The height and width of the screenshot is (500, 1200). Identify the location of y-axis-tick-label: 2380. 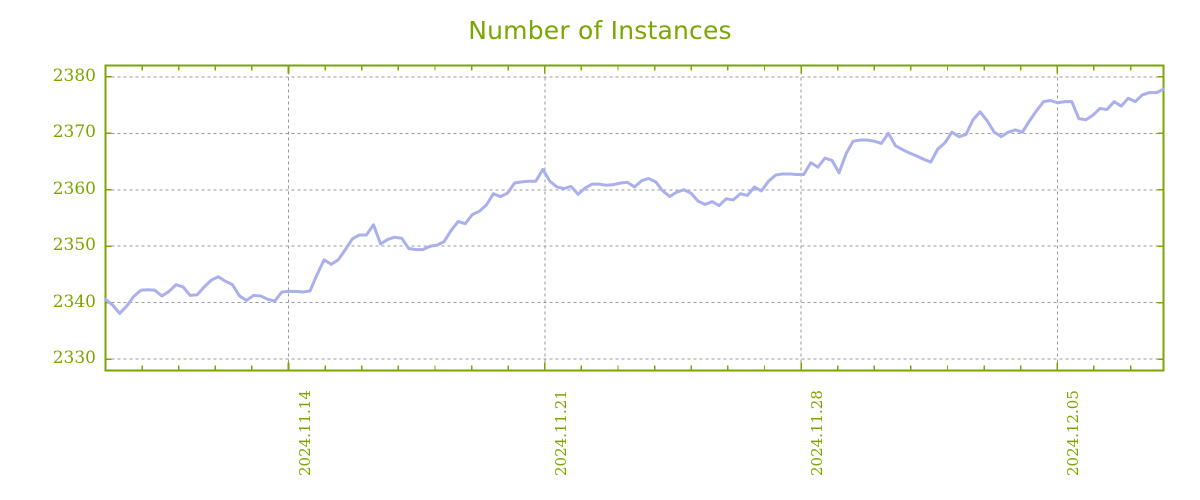
(74, 75).